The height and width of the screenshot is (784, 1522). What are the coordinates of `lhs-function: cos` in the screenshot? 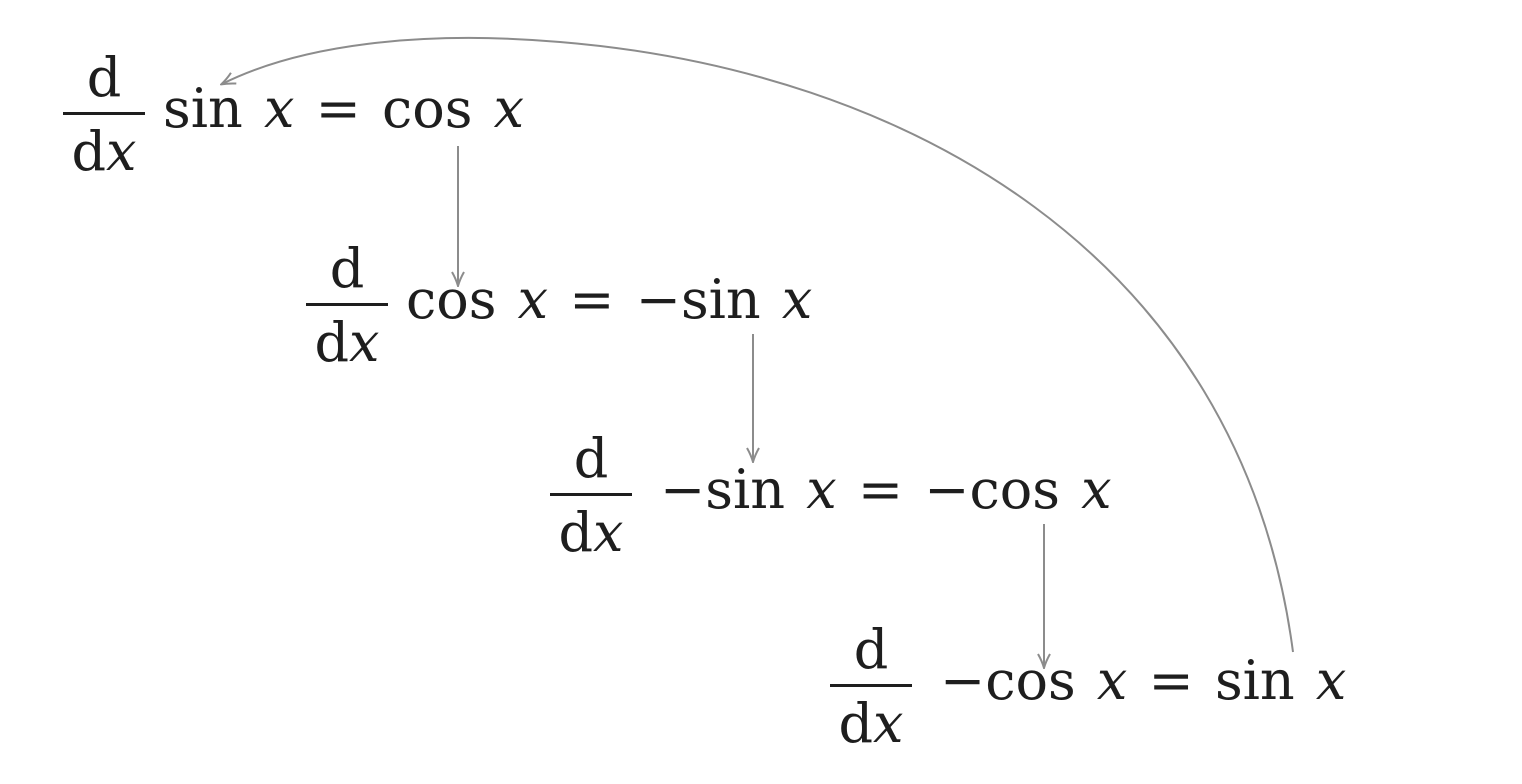 It's located at (451, 299).